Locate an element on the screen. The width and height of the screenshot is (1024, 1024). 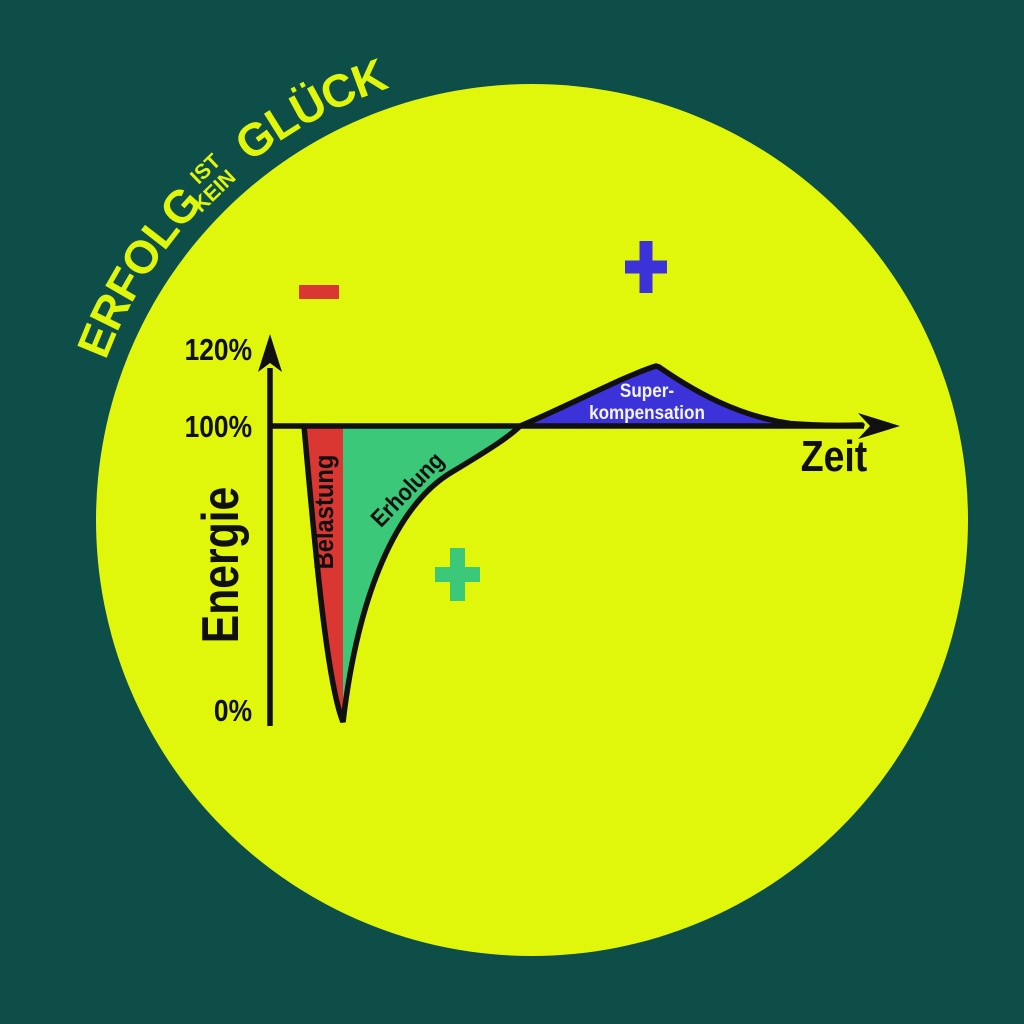
superkompensation-label-line2: kompensation is located at coordinates (647, 412).